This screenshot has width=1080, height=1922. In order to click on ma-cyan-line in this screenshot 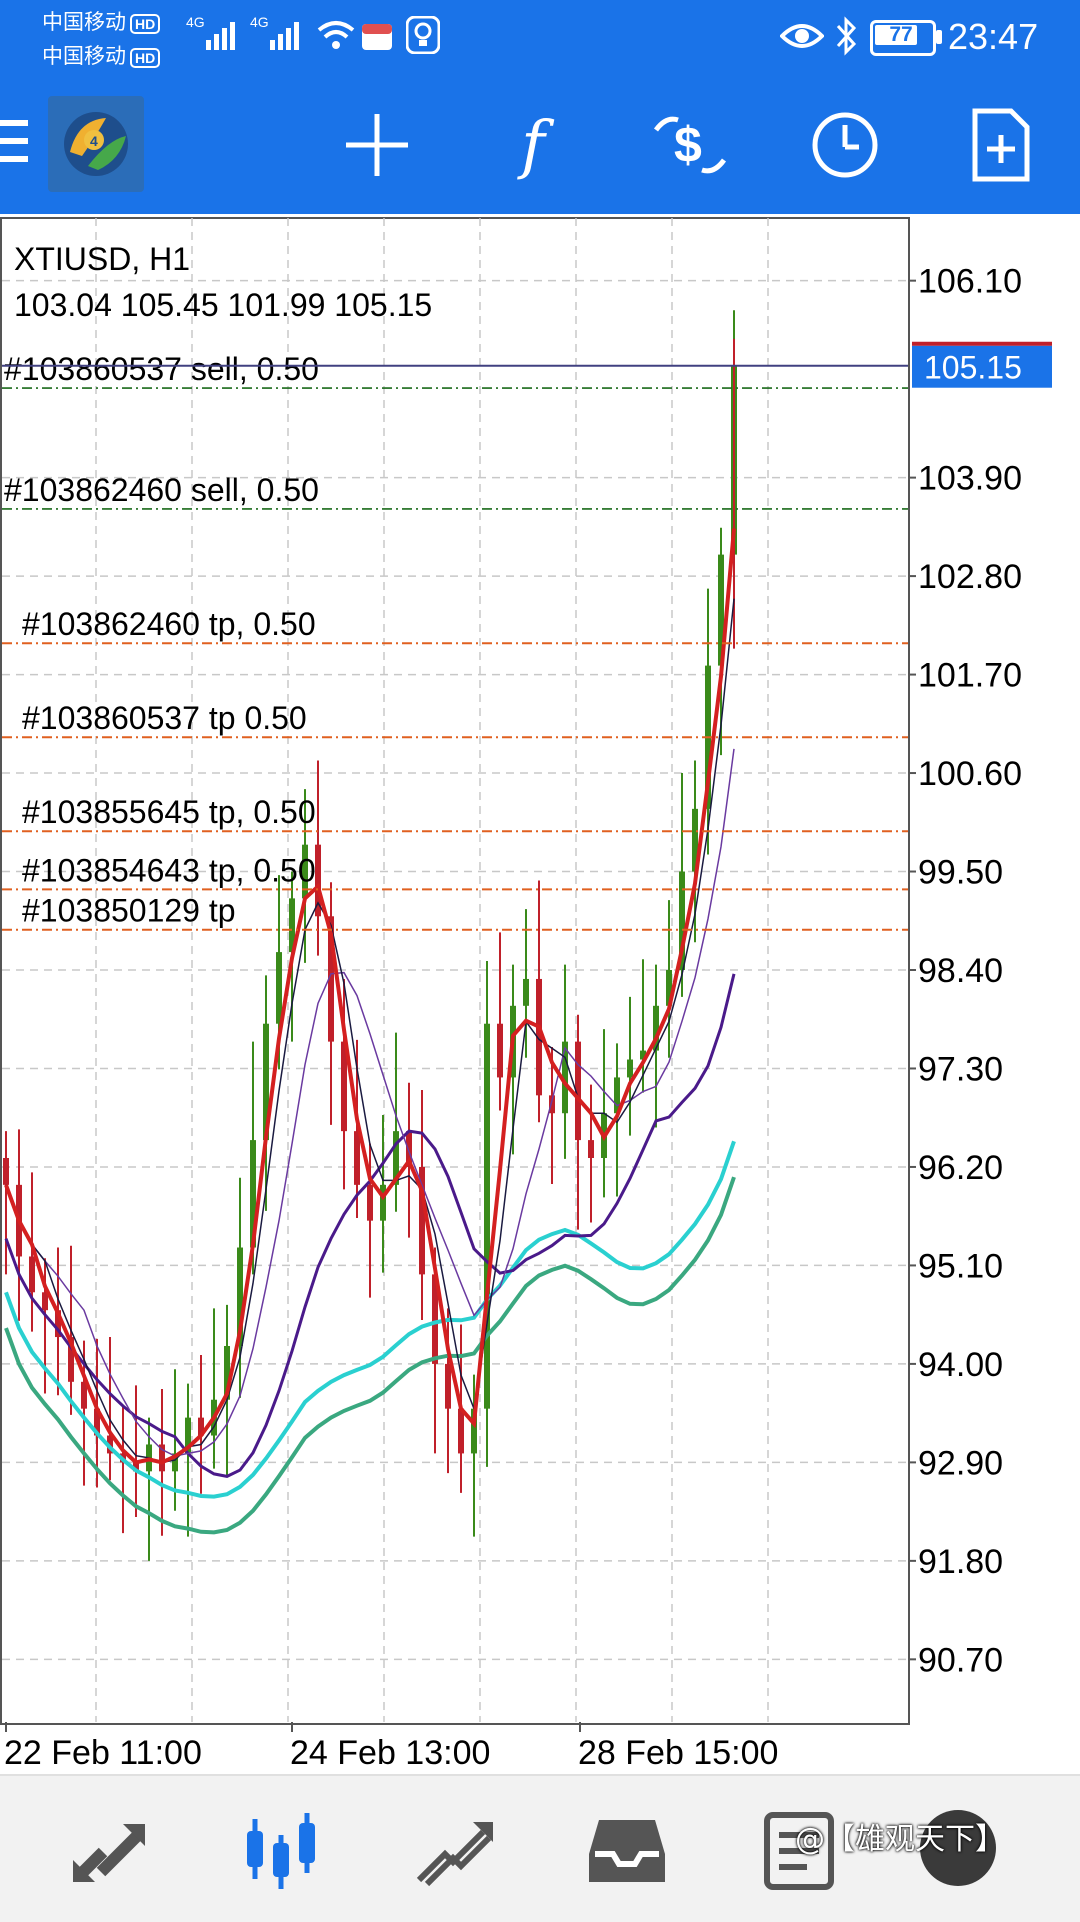, I will do `click(370, 1319)`.